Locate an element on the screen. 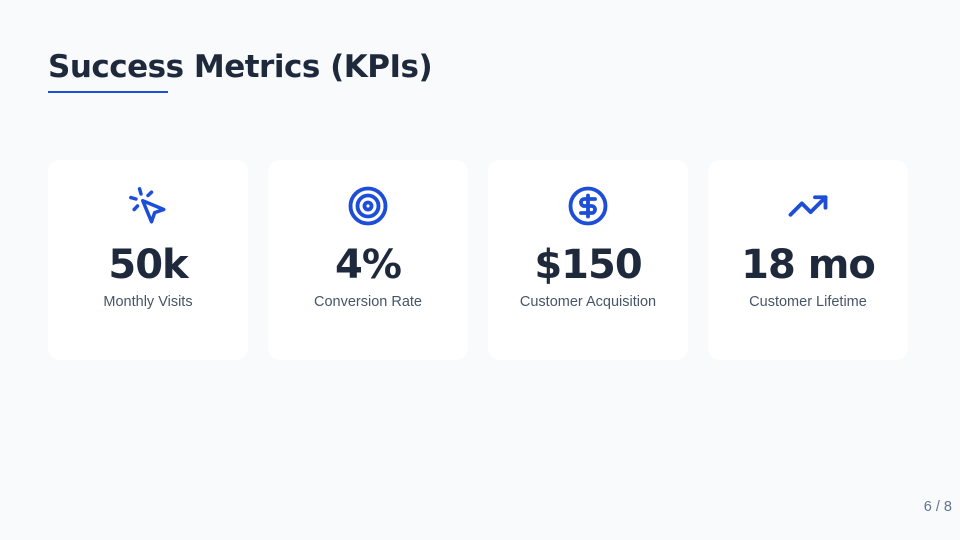 This screenshot has height=540, width=960. kpi-label: Customer Acquisition is located at coordinates (588, 302).